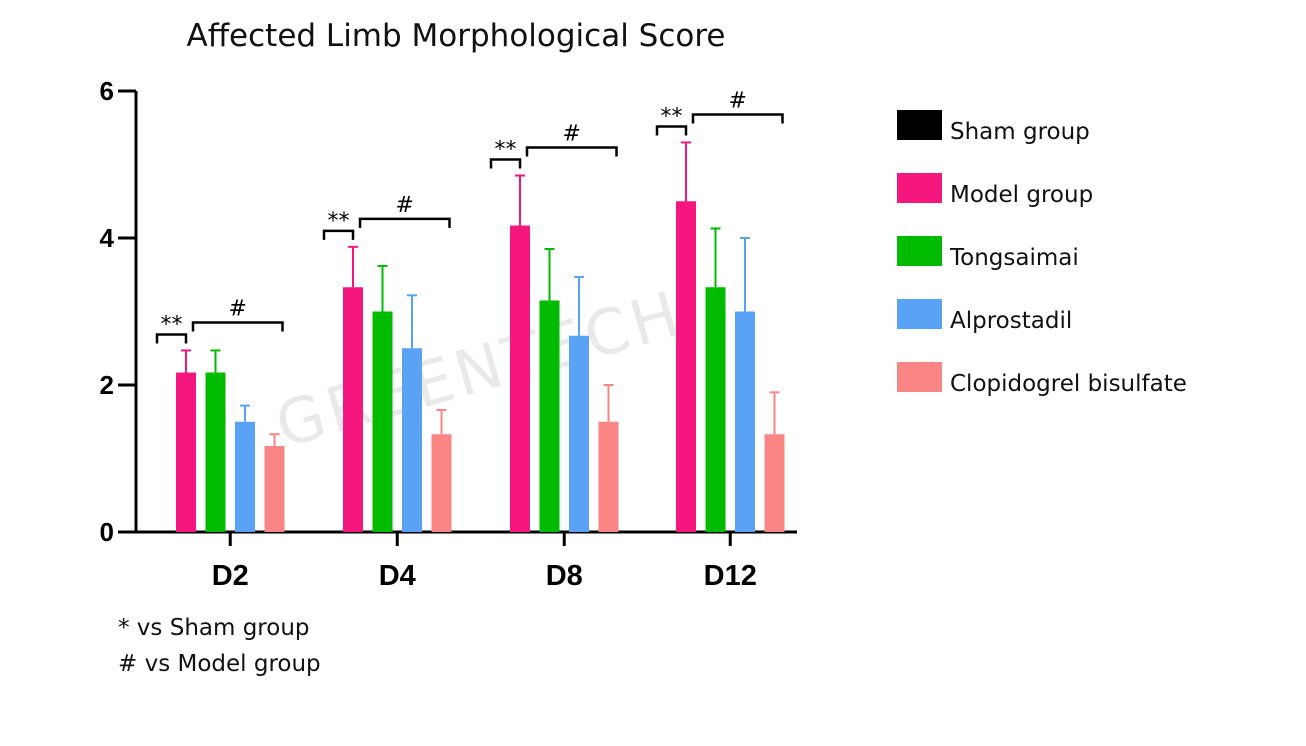  What do you see at coordinates (107, 91) in the screenshot?
I see `y-tick-label: 6` at bounding box center [107, 91].